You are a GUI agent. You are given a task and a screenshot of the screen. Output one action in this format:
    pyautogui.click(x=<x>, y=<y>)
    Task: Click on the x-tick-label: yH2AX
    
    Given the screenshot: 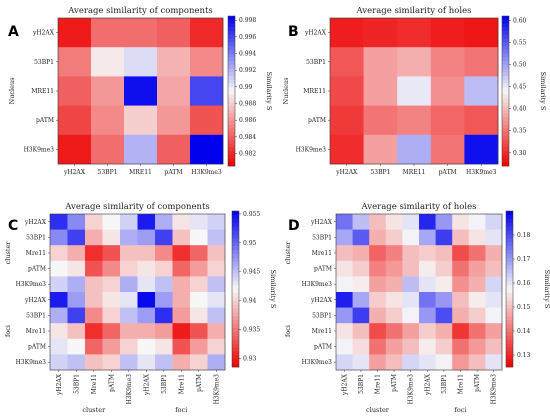 What is the action you would take?
    pyautogui.click(x=427, y=384)
    